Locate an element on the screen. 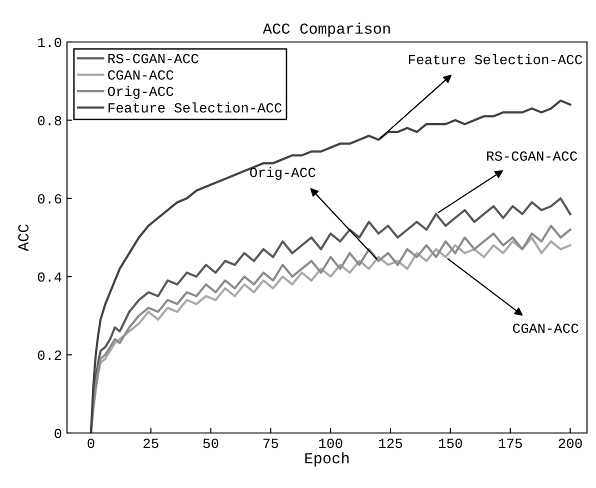  annotation: Feature Selection-ACC is located at coordinates (495, 59).